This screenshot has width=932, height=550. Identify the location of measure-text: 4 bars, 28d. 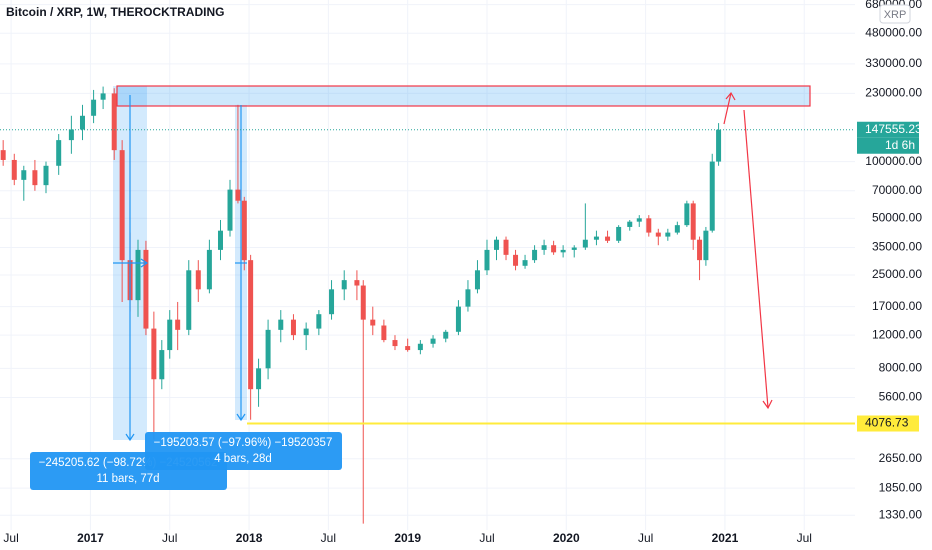
(243, 459).